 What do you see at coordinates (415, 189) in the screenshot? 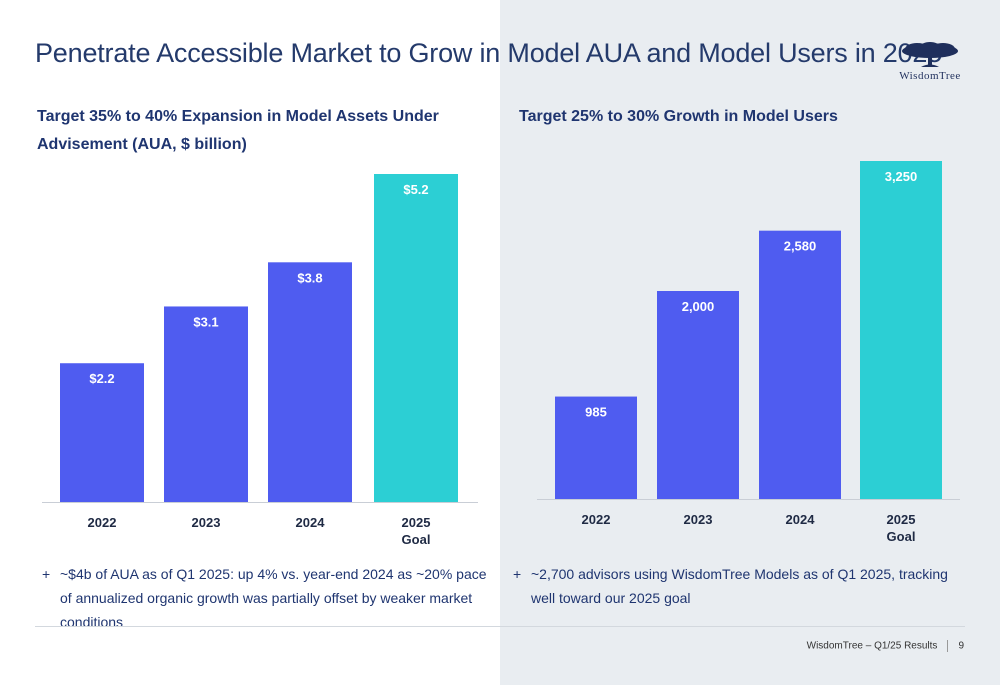
I see `aua-data-label-3: $5.2` at bounding box center [415, 189].